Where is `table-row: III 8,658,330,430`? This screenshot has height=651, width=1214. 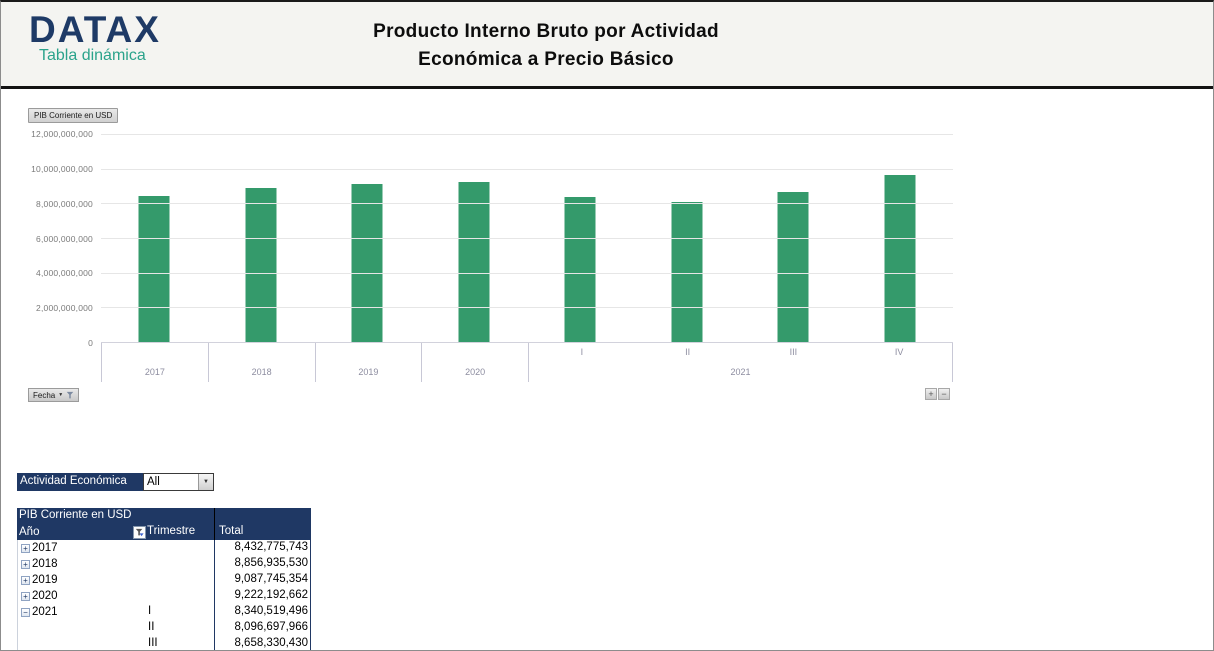 table-row: III 8,658,330,430 is located at coordinates (164, 643).